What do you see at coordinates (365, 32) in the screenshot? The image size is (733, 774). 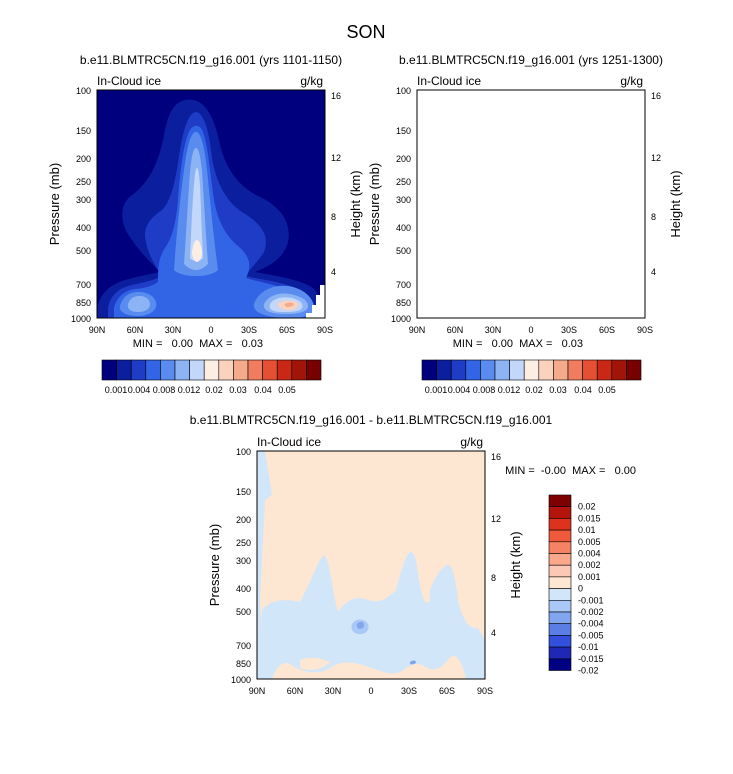 I see `page-title: SON` at bounding box center [365, 32].